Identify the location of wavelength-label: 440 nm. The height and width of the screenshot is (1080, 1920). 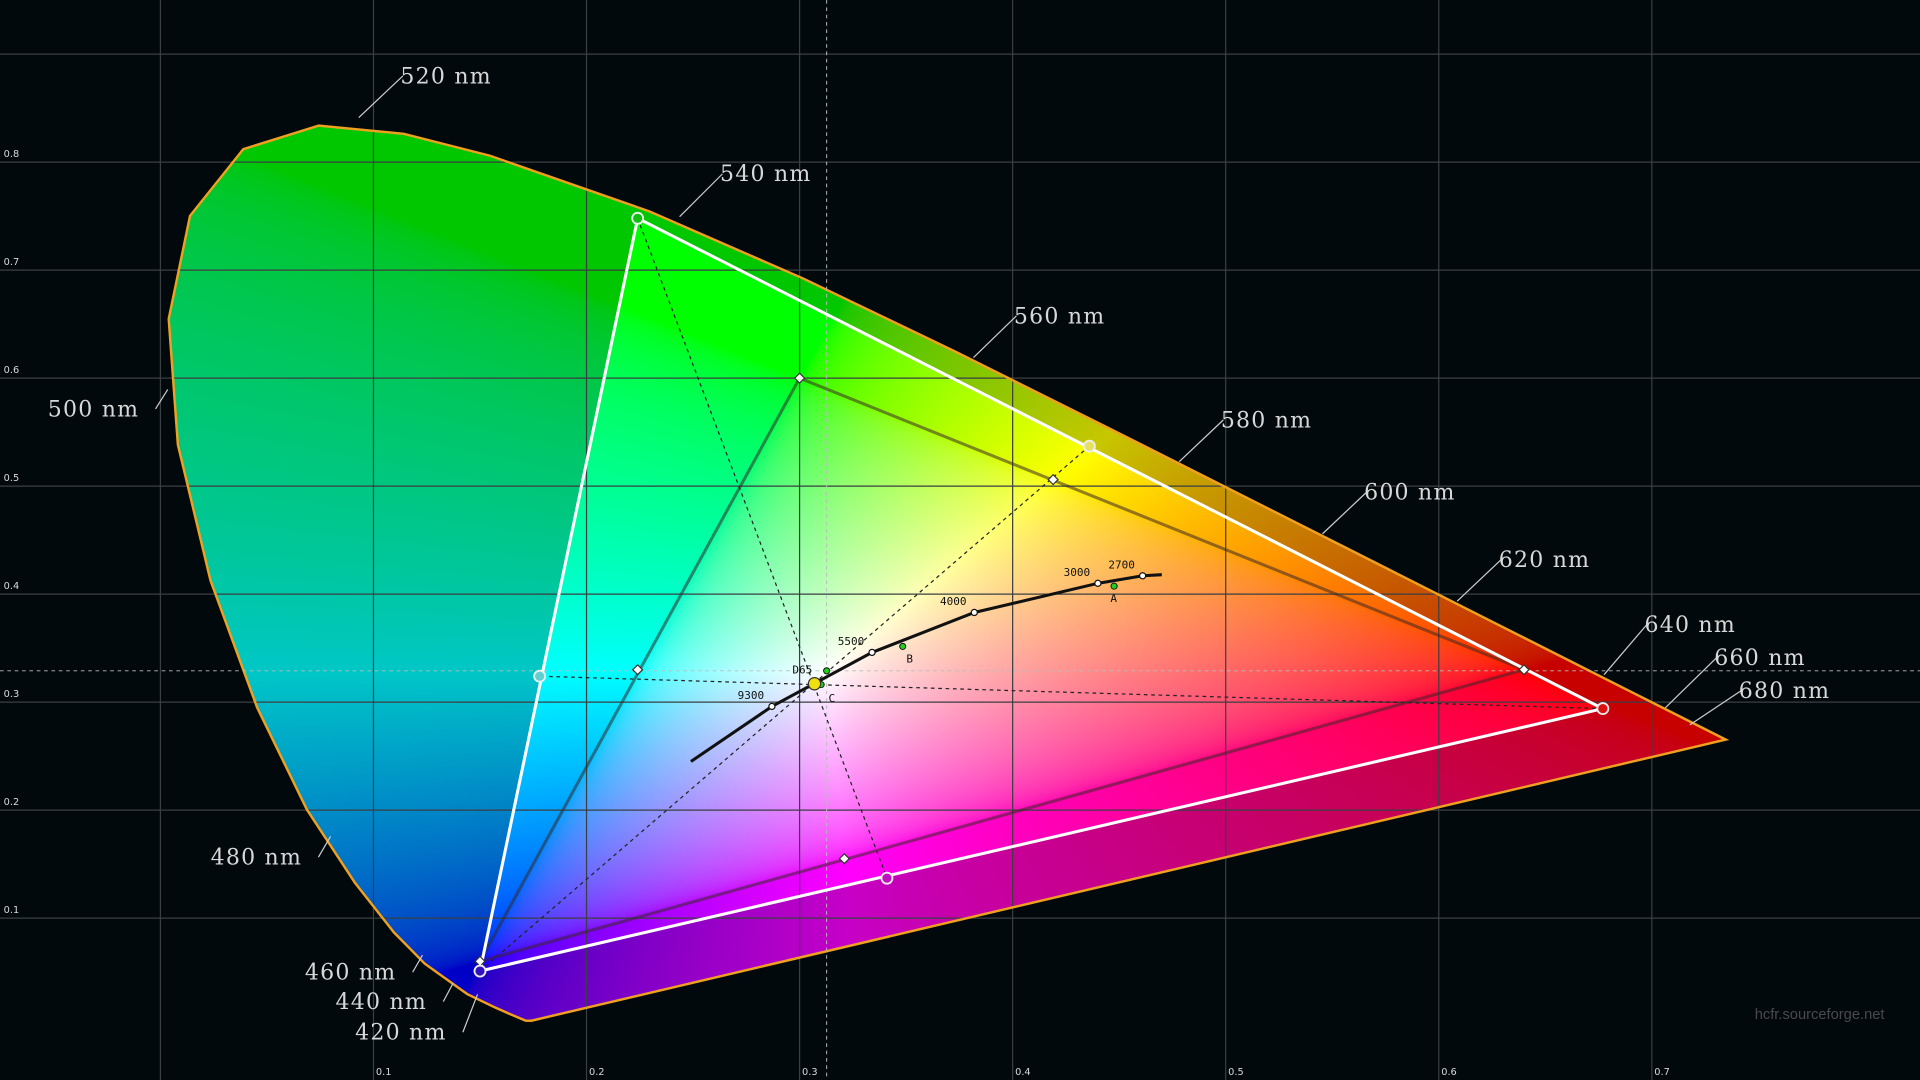
(381, 1002).